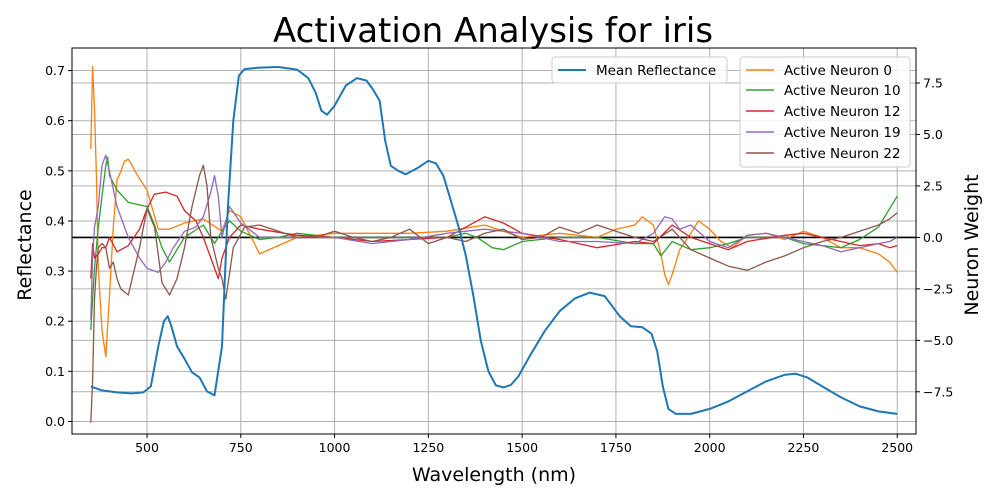  I want to click on x-tick-label: 1500, so click(522, 447).